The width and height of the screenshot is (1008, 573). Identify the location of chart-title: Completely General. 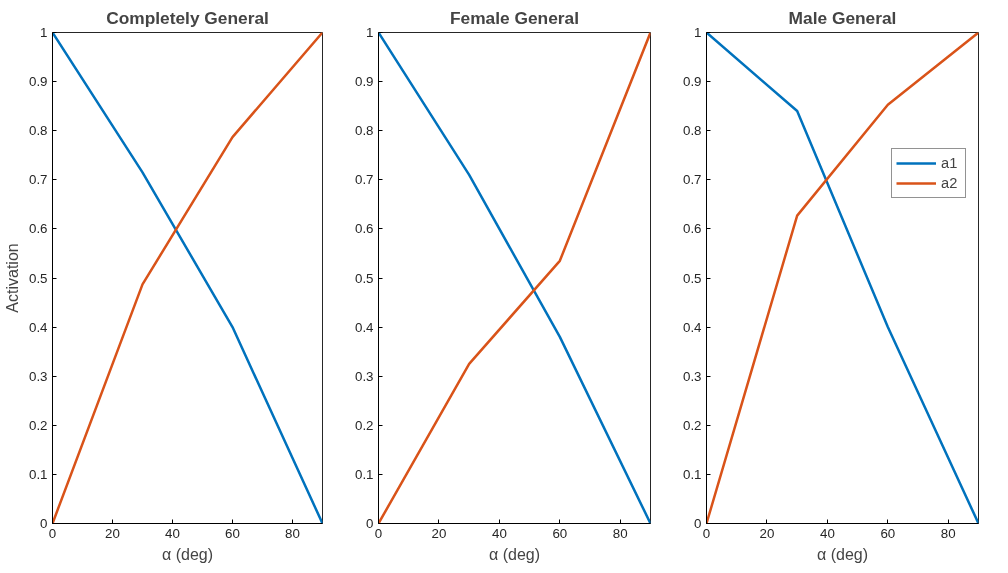
(187, 17).